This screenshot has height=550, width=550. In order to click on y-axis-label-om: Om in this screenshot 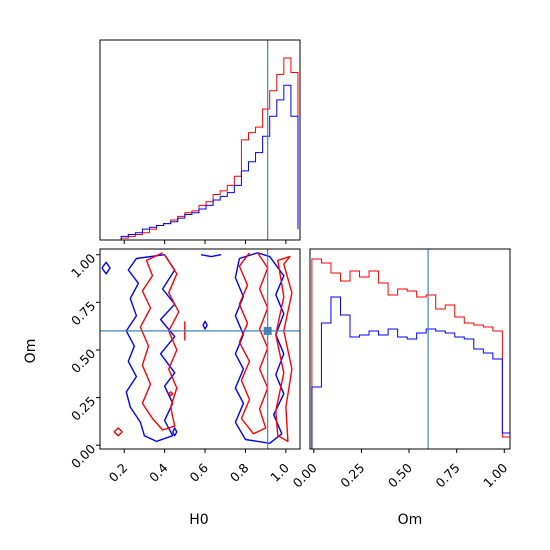, I will do `click(31, 351)`.